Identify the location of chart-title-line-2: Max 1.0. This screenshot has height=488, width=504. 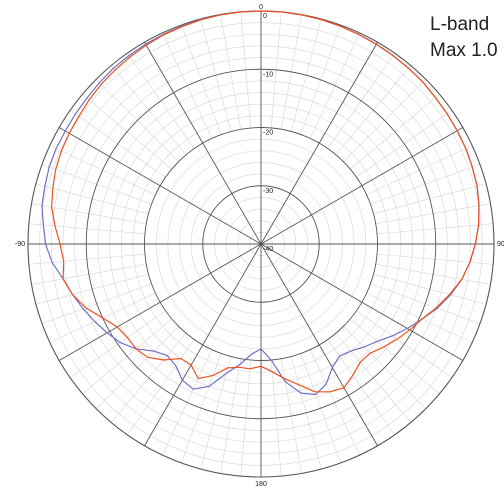
(464, 50).